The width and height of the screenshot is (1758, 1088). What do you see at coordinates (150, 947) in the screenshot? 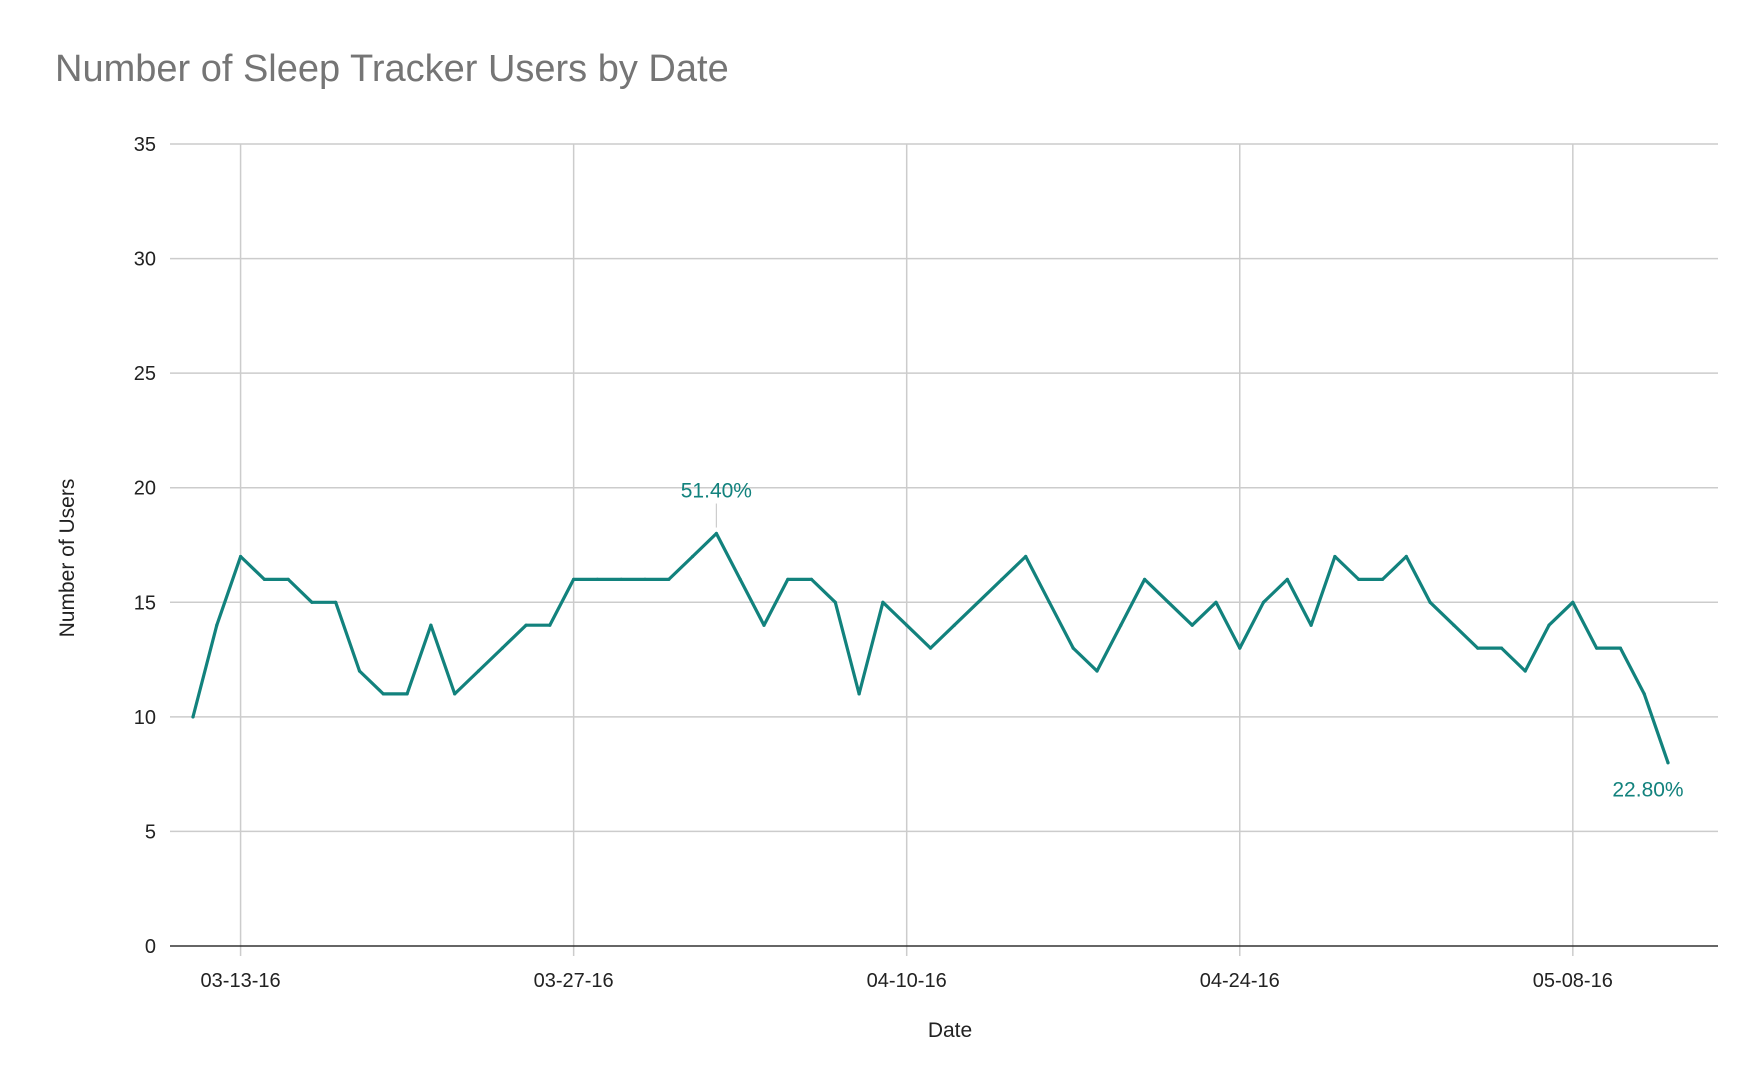
I see `y-tick-label: 0` at bounding box center [150, 947].